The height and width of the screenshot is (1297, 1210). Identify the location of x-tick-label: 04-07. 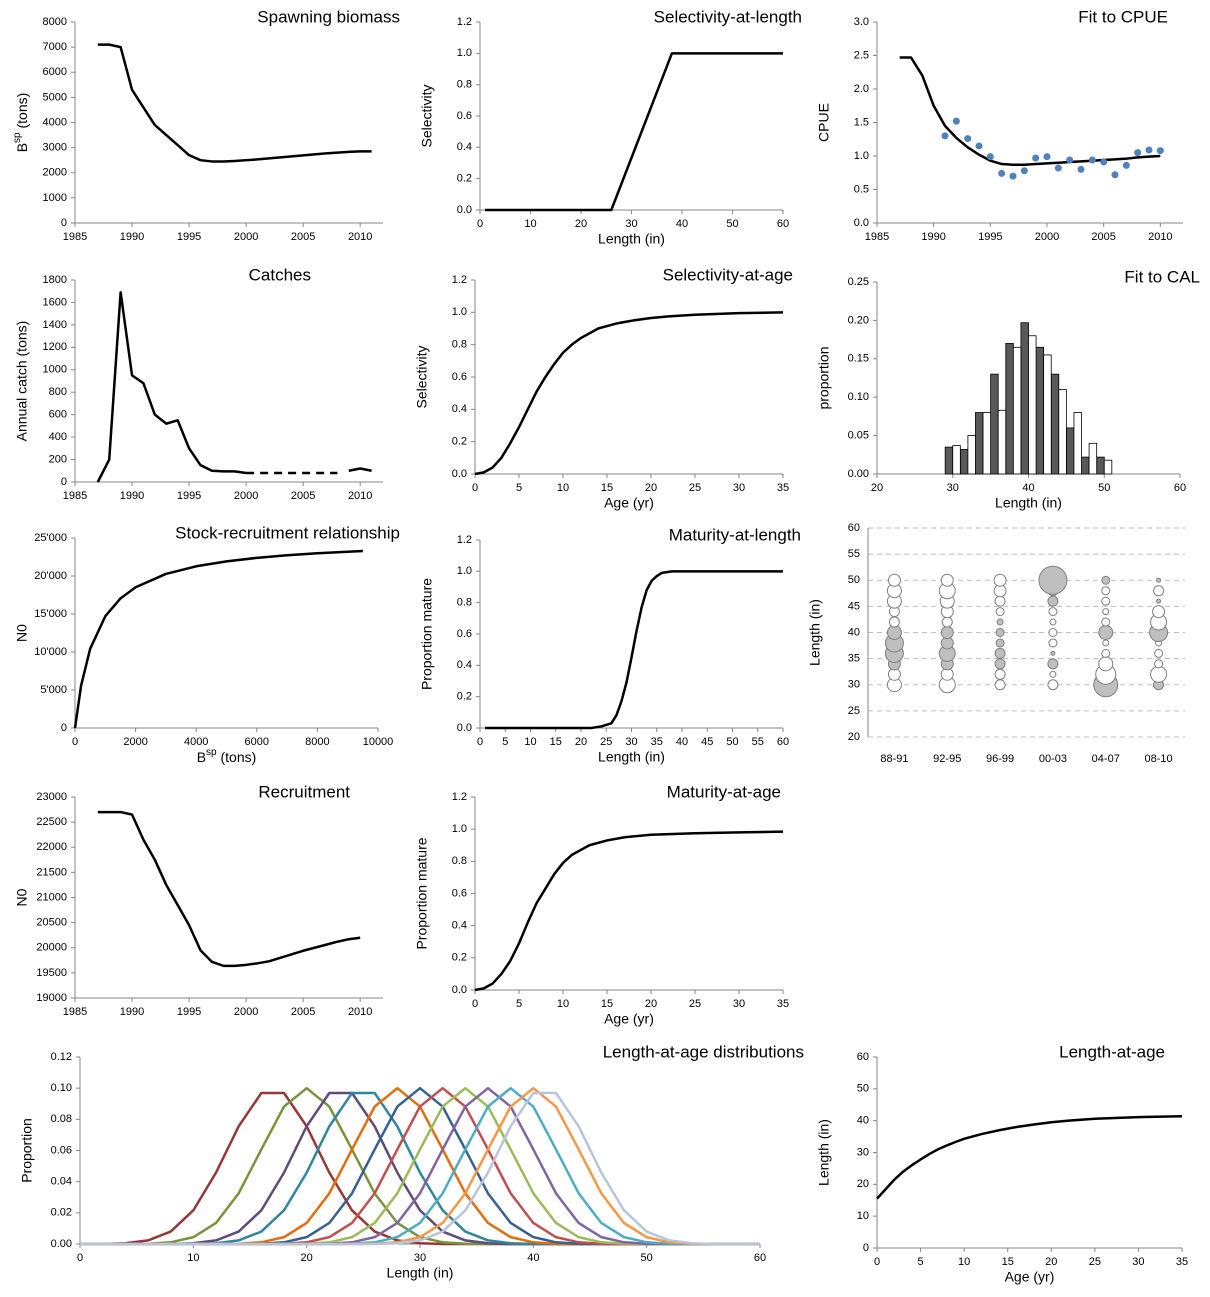
(1106, 759).